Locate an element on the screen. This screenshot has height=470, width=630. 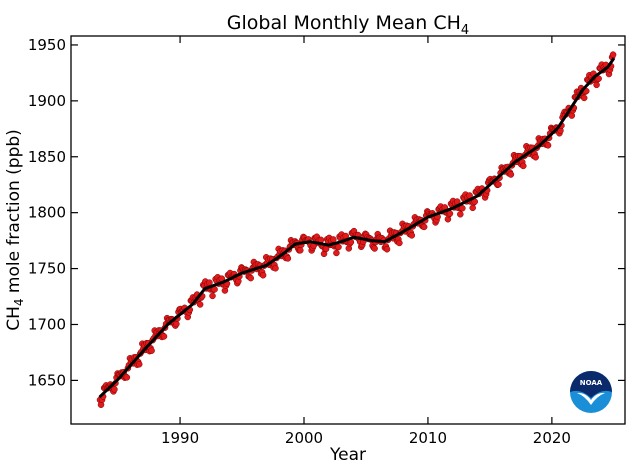
y-tick-label: 1750 is located at coordinates (47, 269).